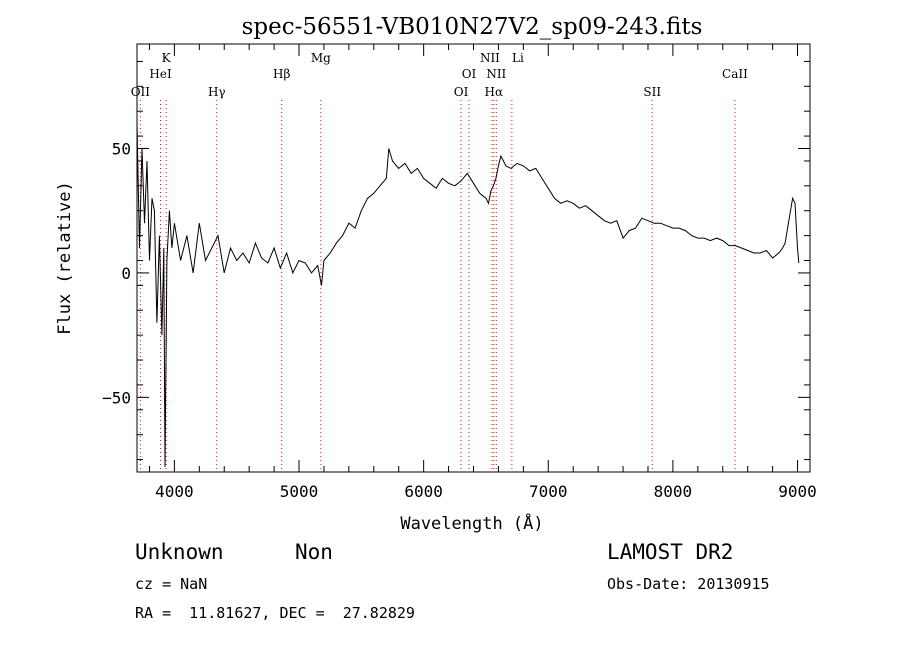 This screenshot has width=900, height=650. Describe the element at coordinates (160, 74) in the screenshot. I see `spectral-line-label: HeI` at that location.